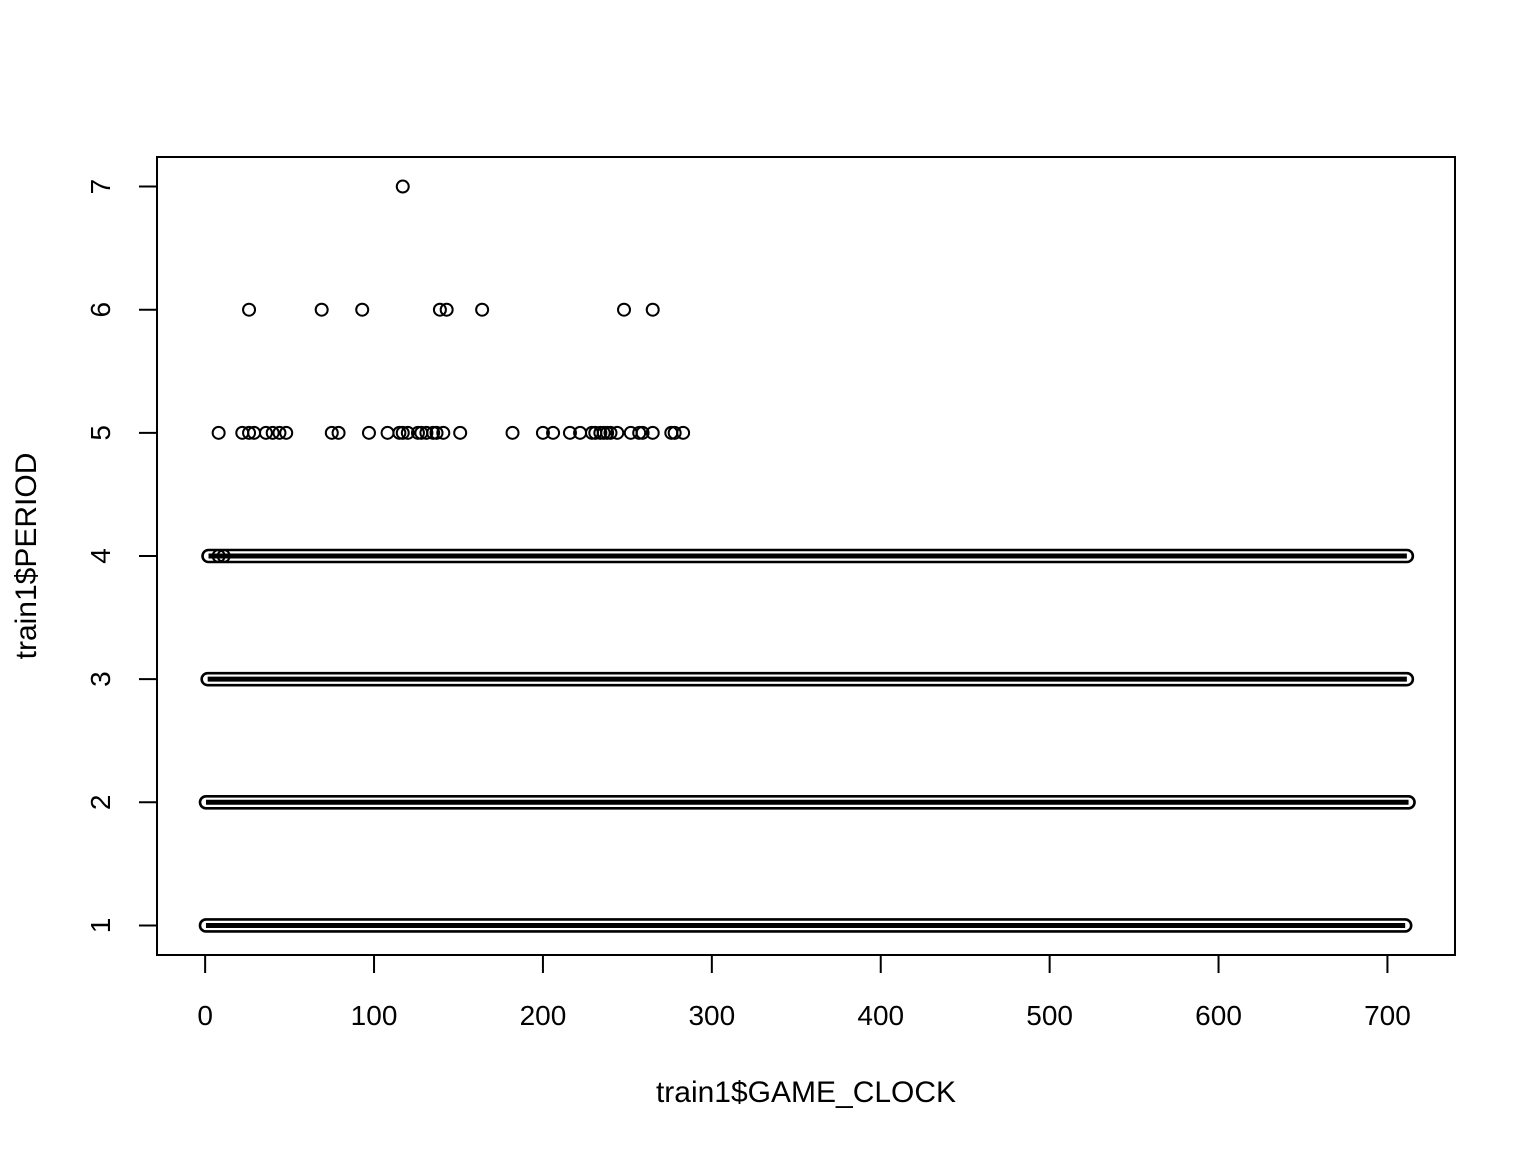 The height and width of the screenshot is (1152, 1536). I want to click on y-axis: 1 2 3 4 5 6 7, so click(121, 556).